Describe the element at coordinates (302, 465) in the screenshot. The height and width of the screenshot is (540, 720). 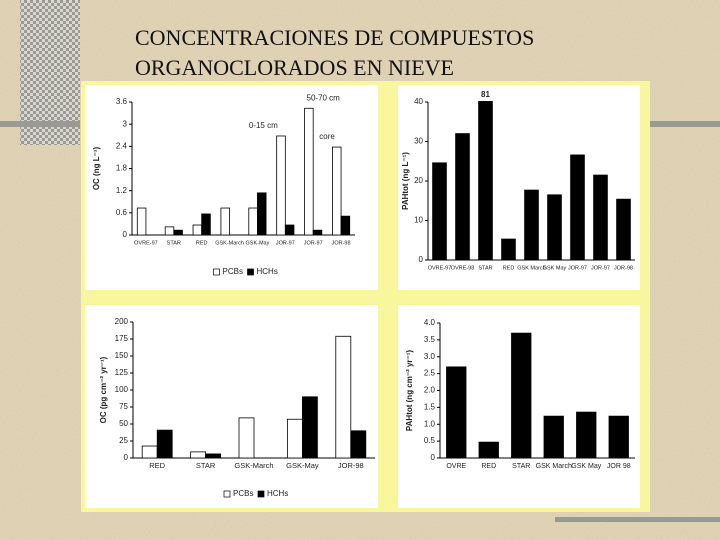
I see `x-tick-label: GSK-May` at that location.